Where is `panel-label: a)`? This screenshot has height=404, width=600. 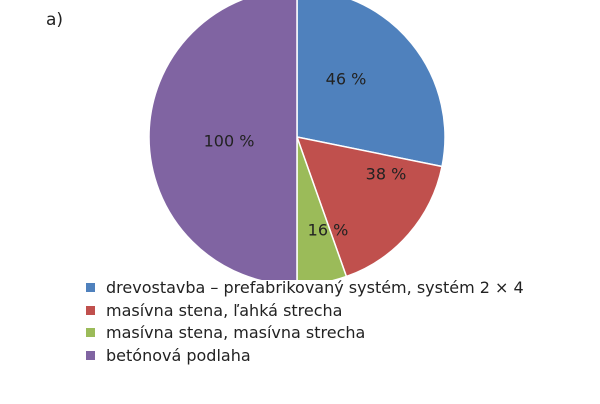
panel-label: a) is located at coordinates (55, 20).